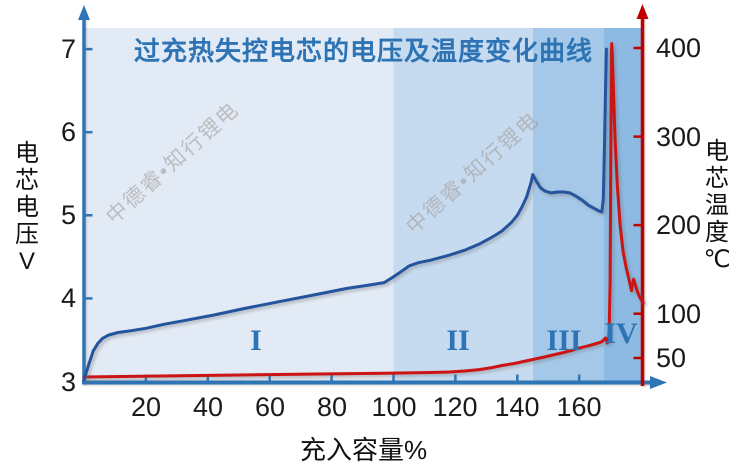 Image resolution: width=740 pixels, height=474 pixels. Describe the element at coordinates (458, 340) in the screenshot. I see `region-label-II: II` at that location.